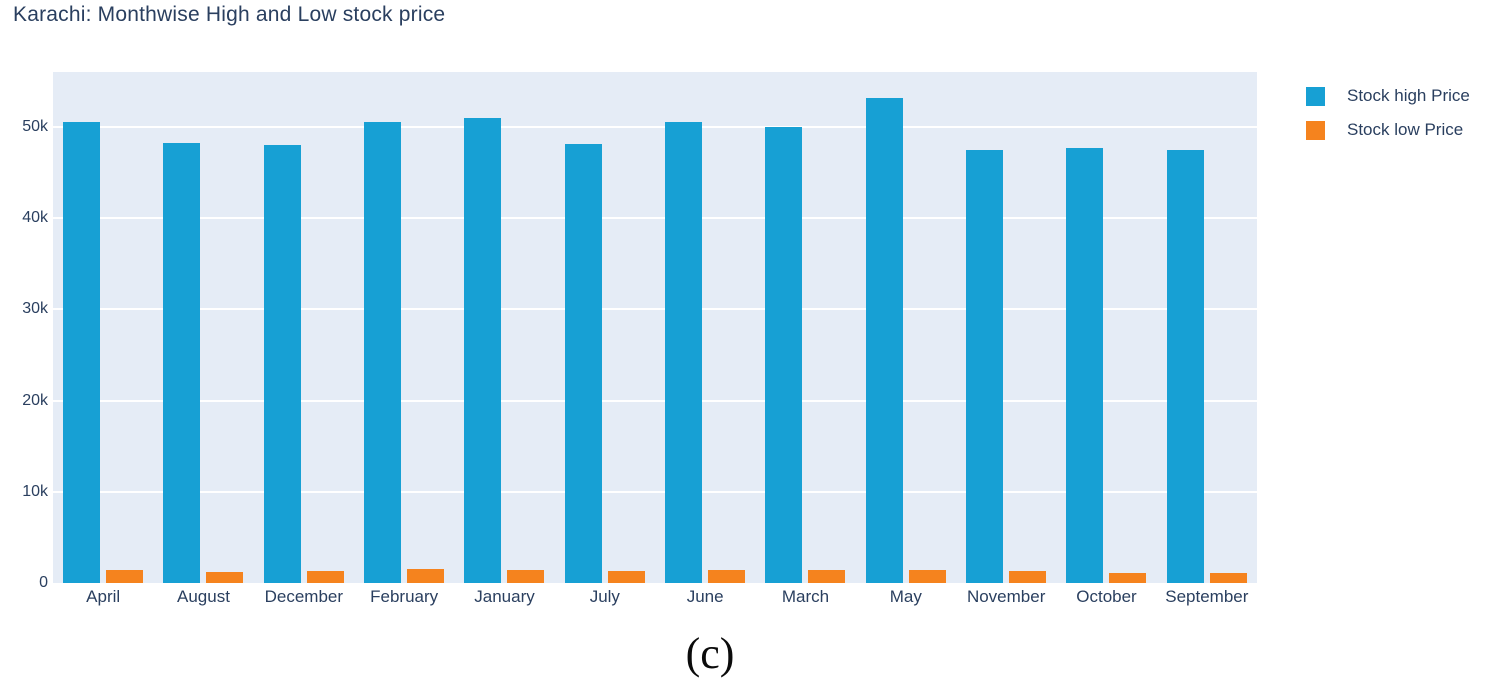 The width and height of the screenshot is (1492, 681). I want to click on gridline-20k, so click(655, 400).